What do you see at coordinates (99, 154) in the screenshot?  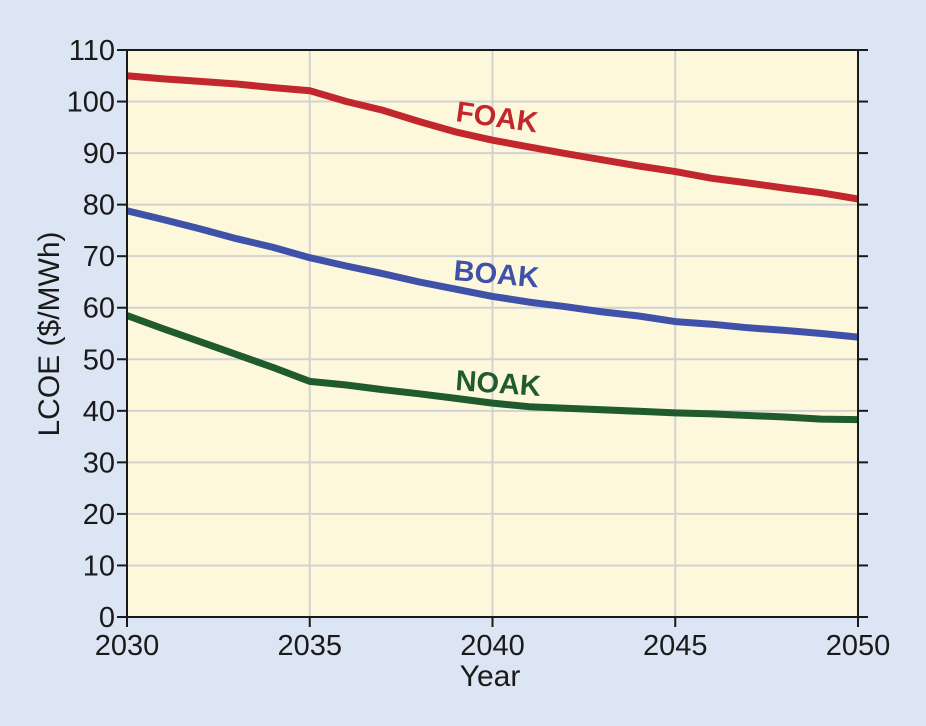 I see `y-tick-label: 90` at bounding box center [99, 154].